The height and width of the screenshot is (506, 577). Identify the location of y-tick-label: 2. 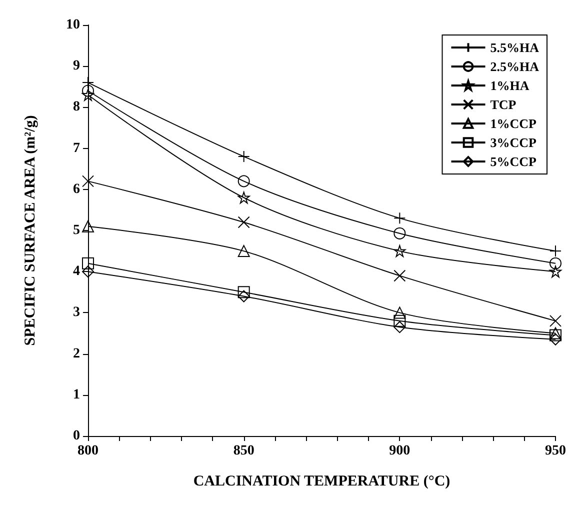
(76, 354).